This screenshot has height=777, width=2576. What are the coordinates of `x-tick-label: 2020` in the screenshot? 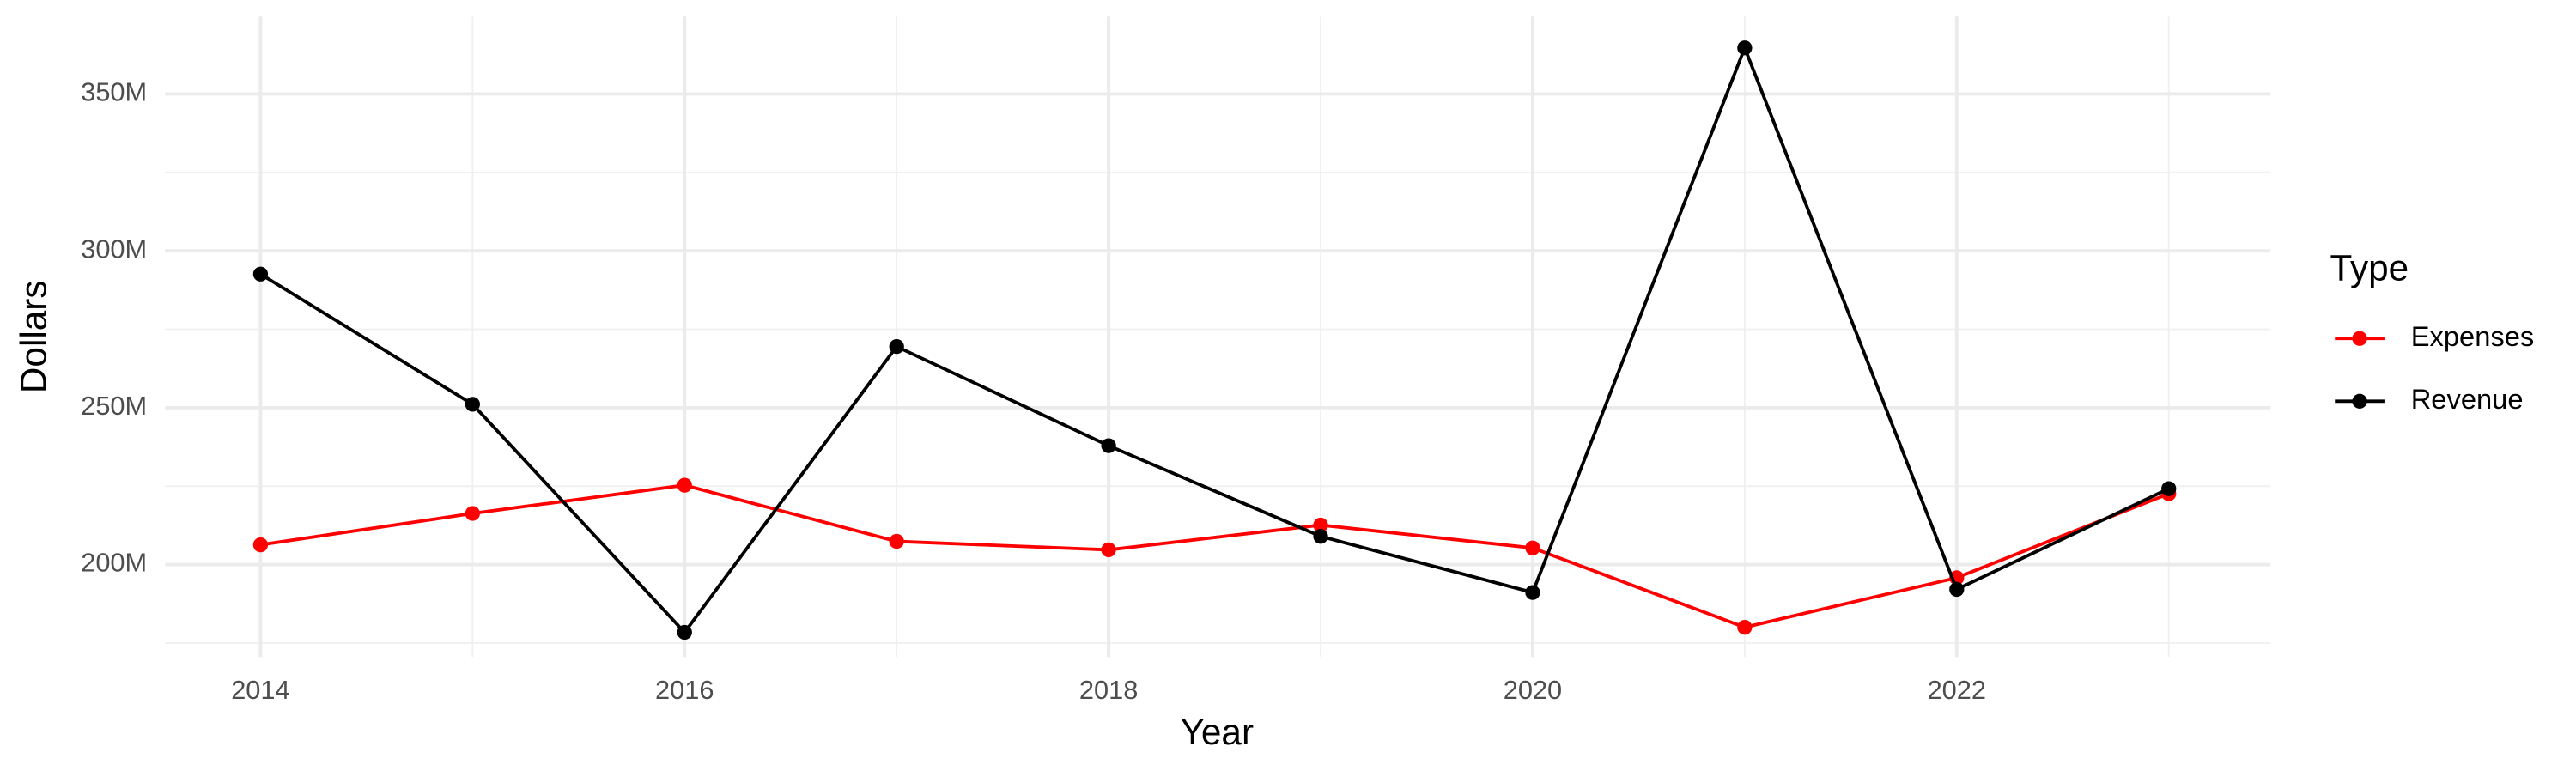 It's located at (1533, 690).